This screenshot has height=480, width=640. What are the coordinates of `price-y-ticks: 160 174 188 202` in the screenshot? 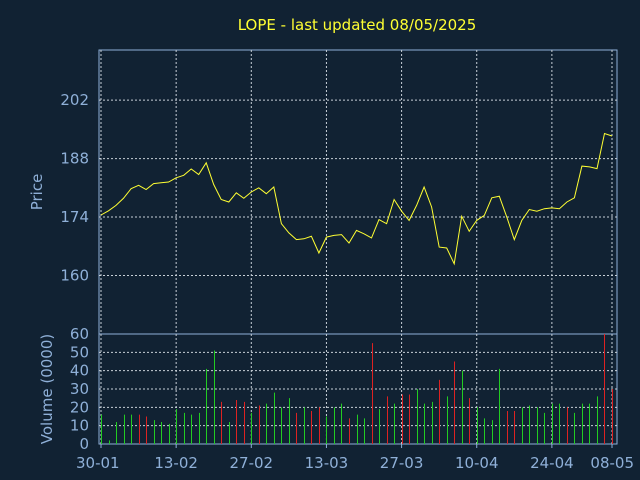 It's located at (74, 187).